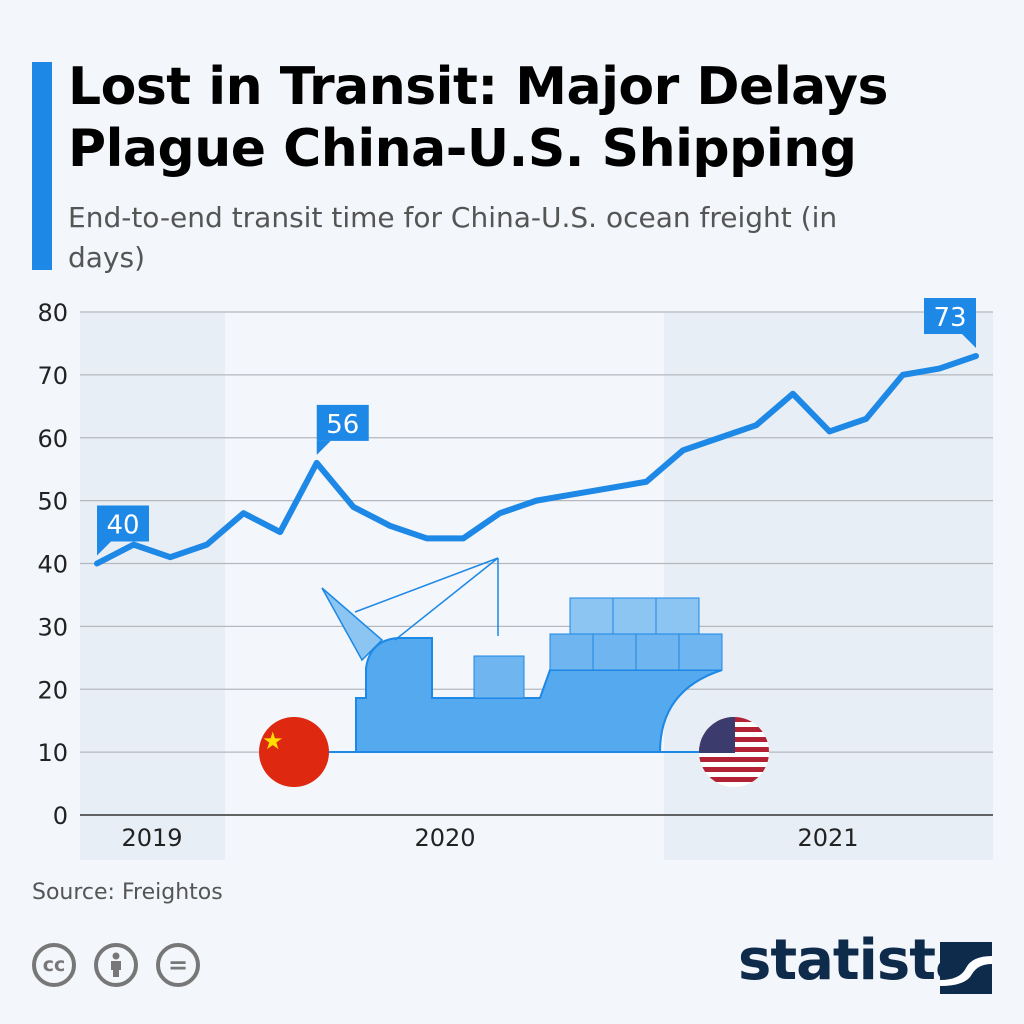 Image resolution: width=1024 pixels, height=1024 pixels. I want to click on year-band-2019, so click(152, 586).